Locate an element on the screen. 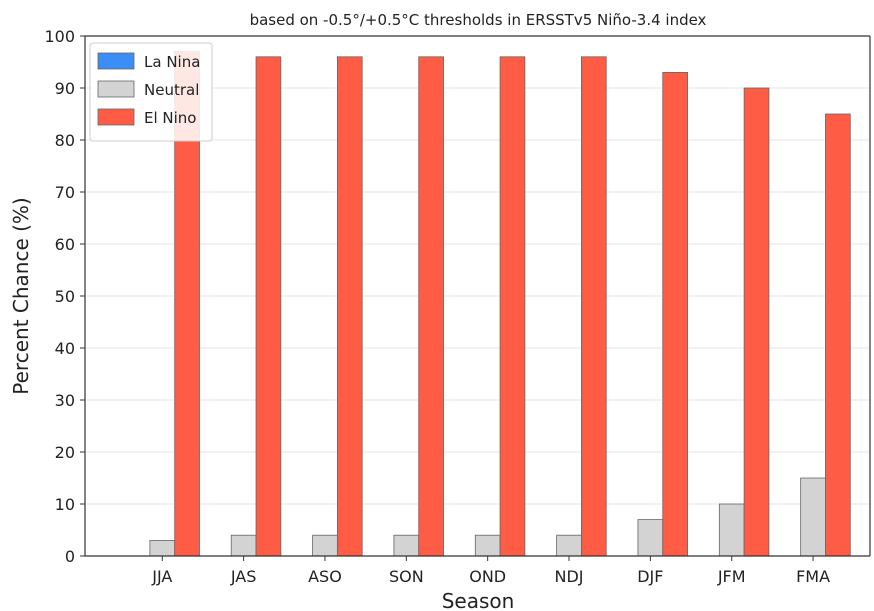  bar-el-nino-ond is located at coordinates (512, 306).